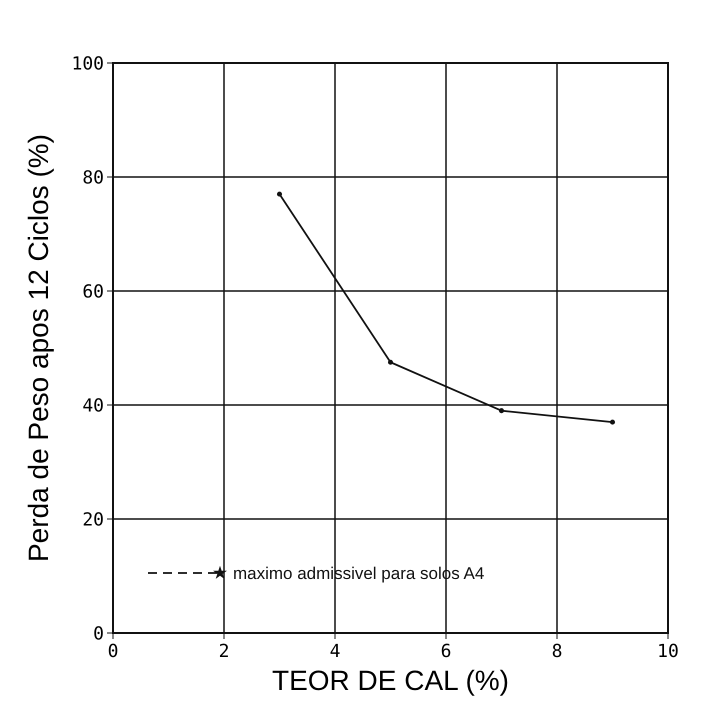 This screenshot has height=712, width=705. I want to click on x-tick-label: 8, so click(557, 651).